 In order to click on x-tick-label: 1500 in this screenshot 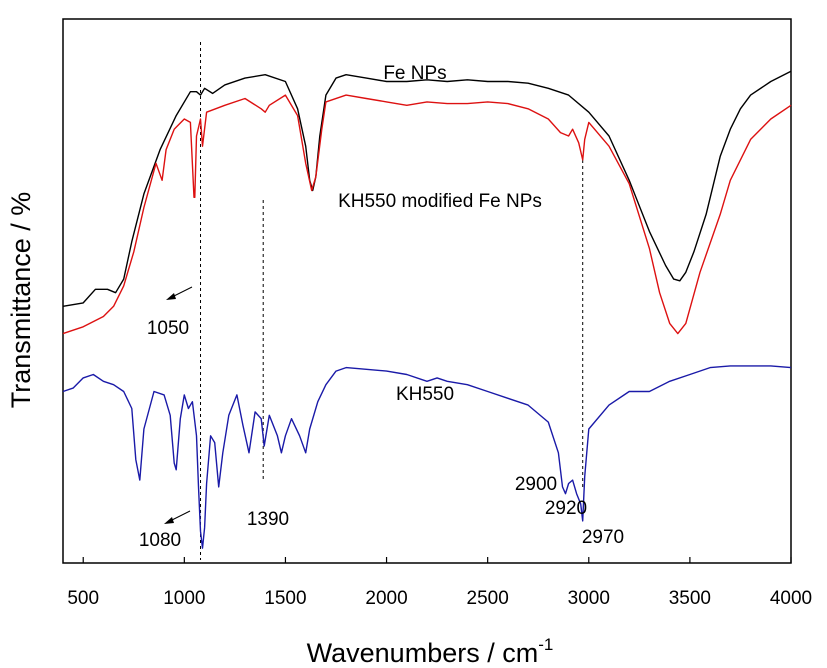, I will do `click(285, 598)`.